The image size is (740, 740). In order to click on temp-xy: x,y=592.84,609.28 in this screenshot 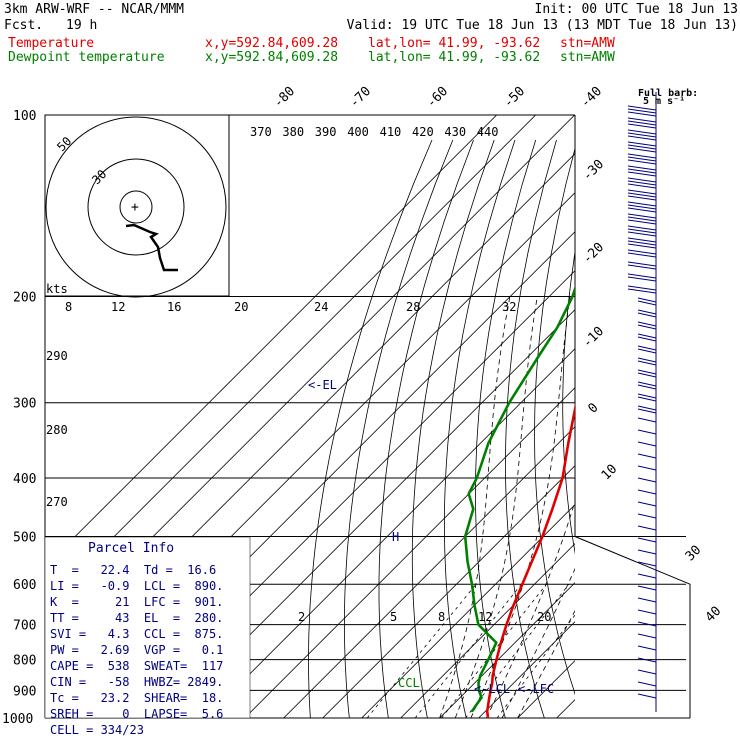, I will do `click(272, 43)`.